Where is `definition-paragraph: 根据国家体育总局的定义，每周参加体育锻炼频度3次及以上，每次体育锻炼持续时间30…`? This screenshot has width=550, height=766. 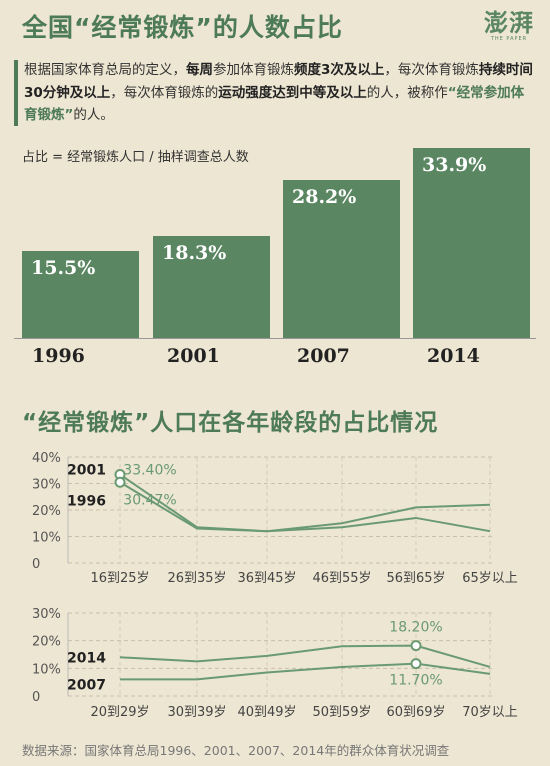 definition-paragraph: 根据国家体育总局的定义，每周参加体育锻炼频度3次及以上，每次体育锻炼持续时间30… is located at coordinates (280, 93).